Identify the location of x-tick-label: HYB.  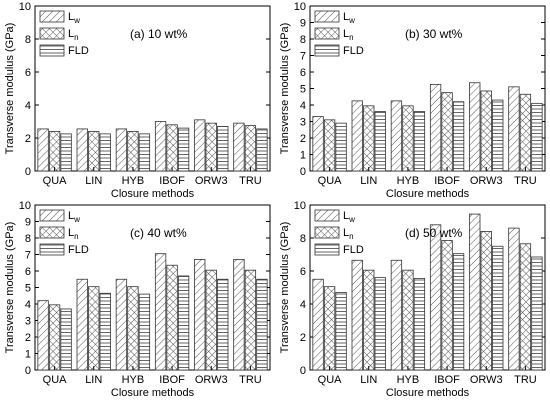
(133, 380).